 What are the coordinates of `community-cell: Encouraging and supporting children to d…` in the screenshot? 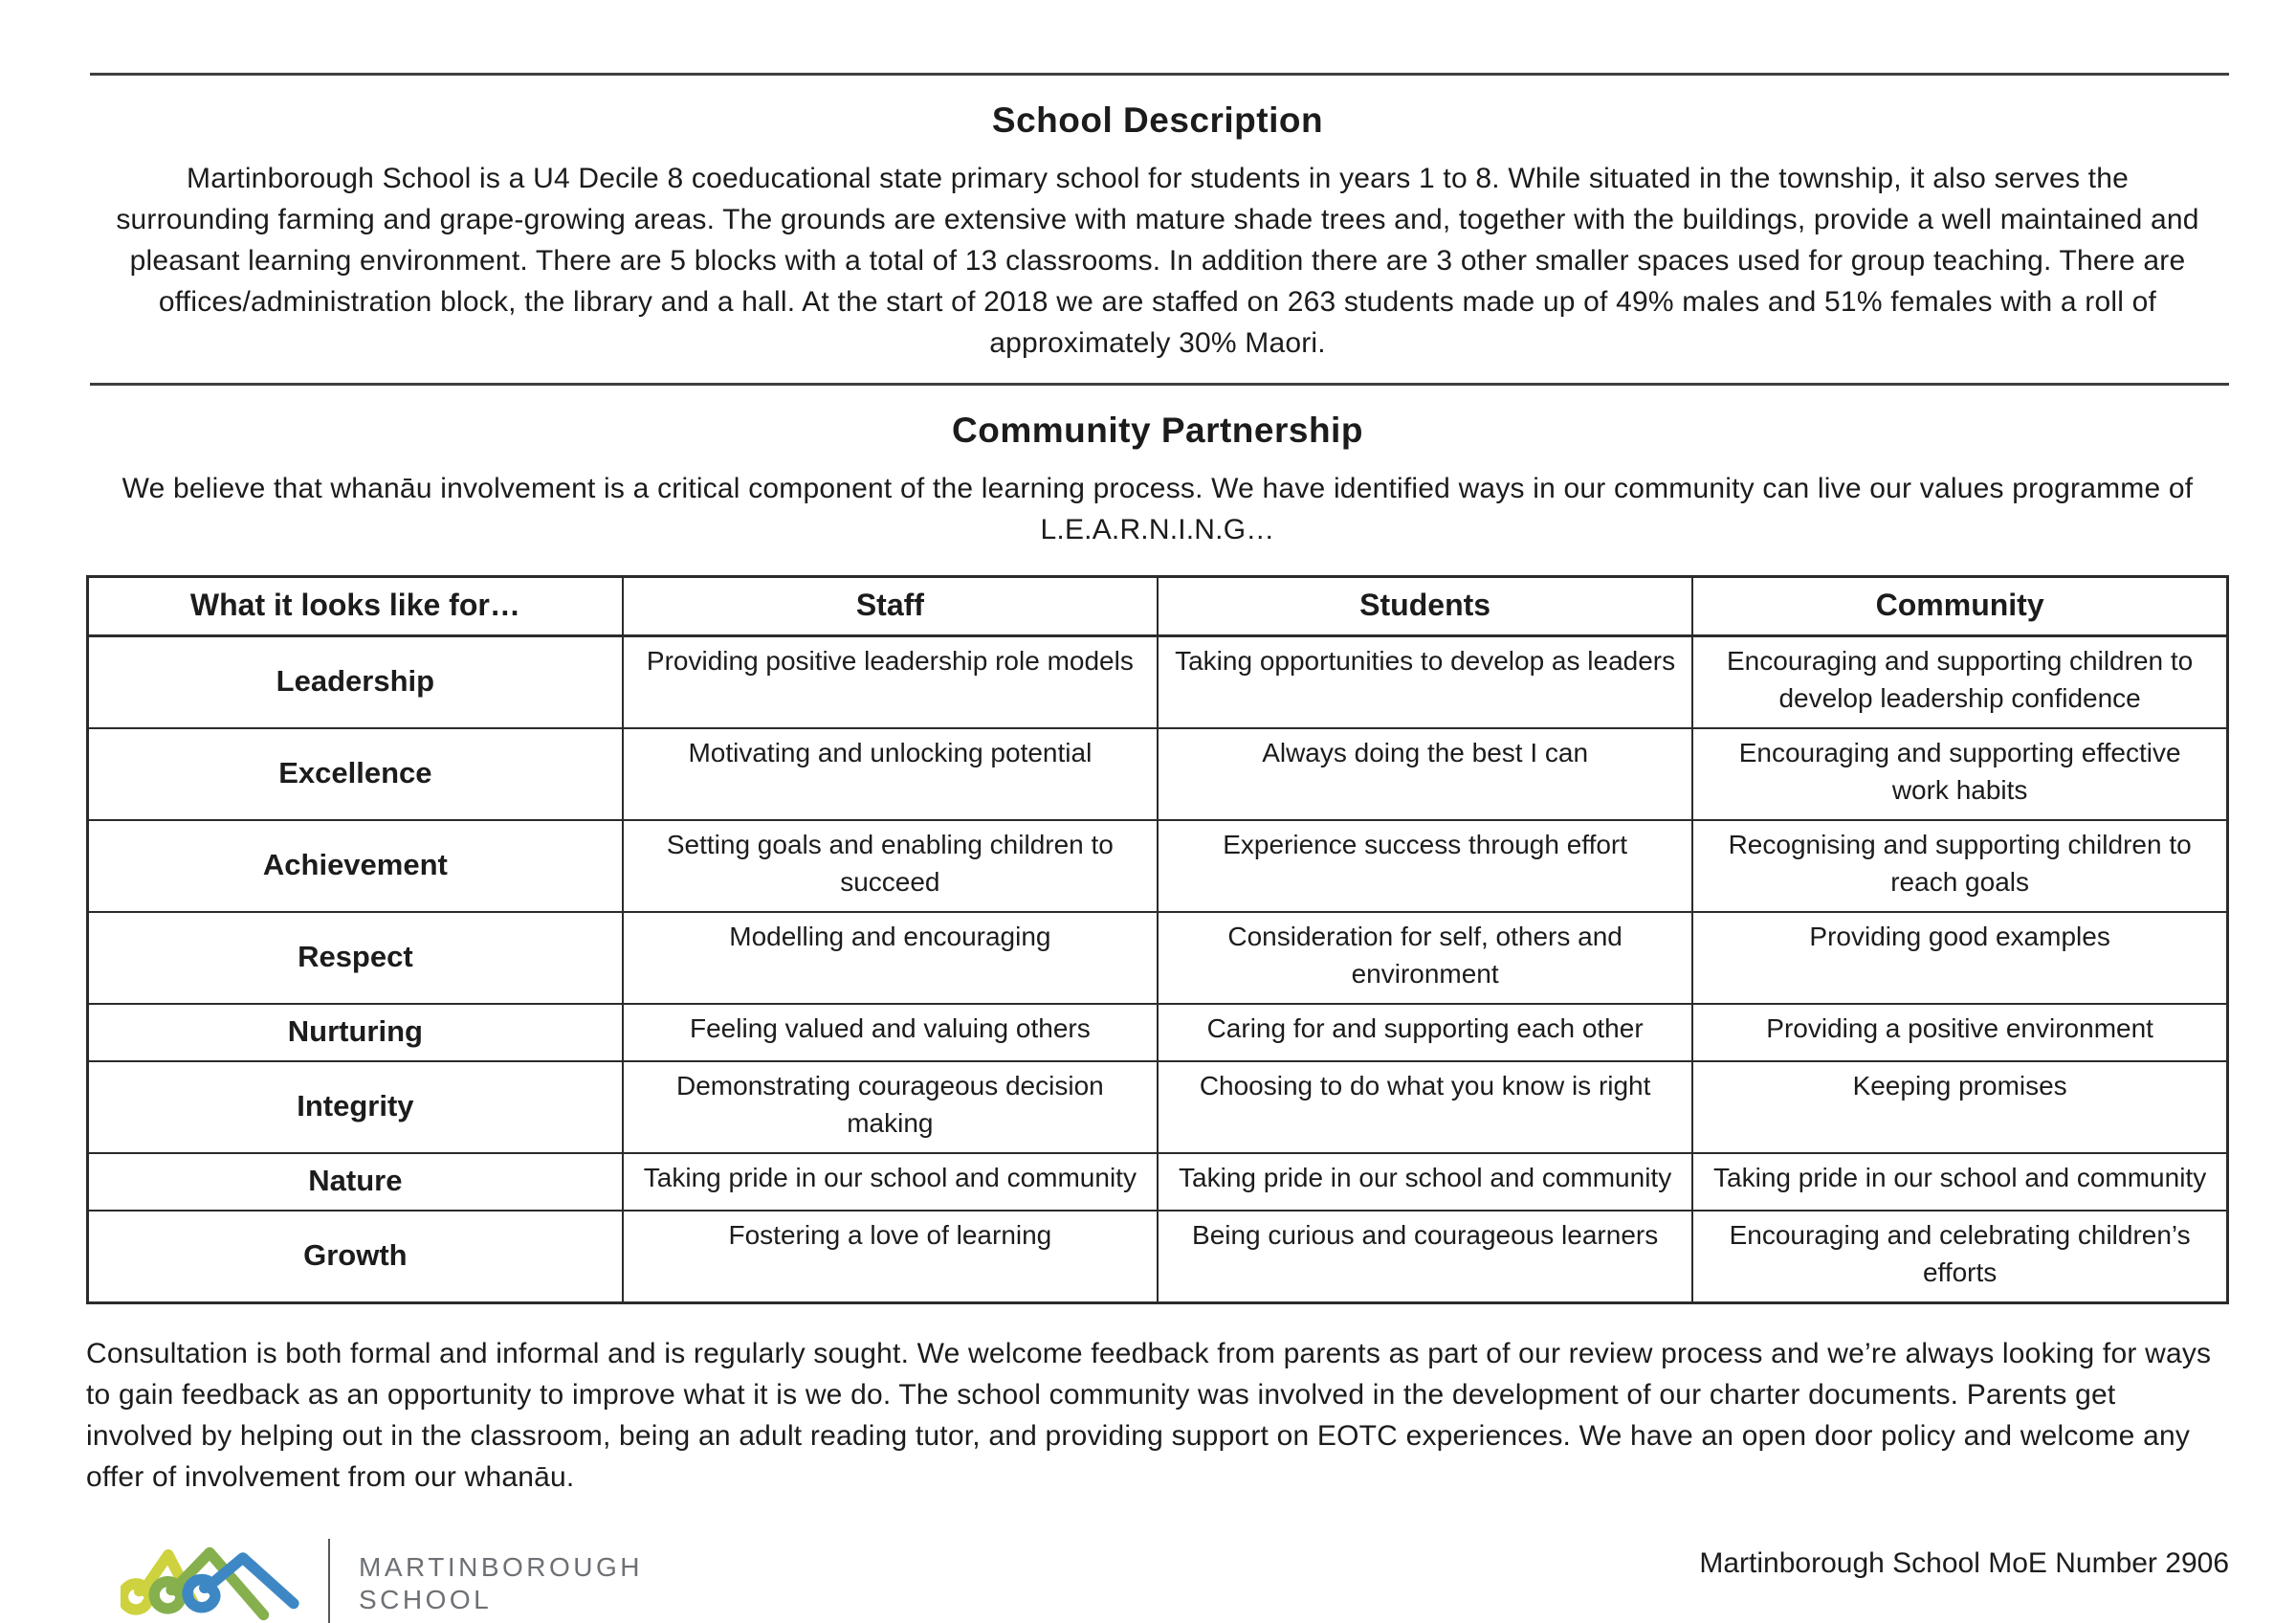 It's located at (1960, 681).